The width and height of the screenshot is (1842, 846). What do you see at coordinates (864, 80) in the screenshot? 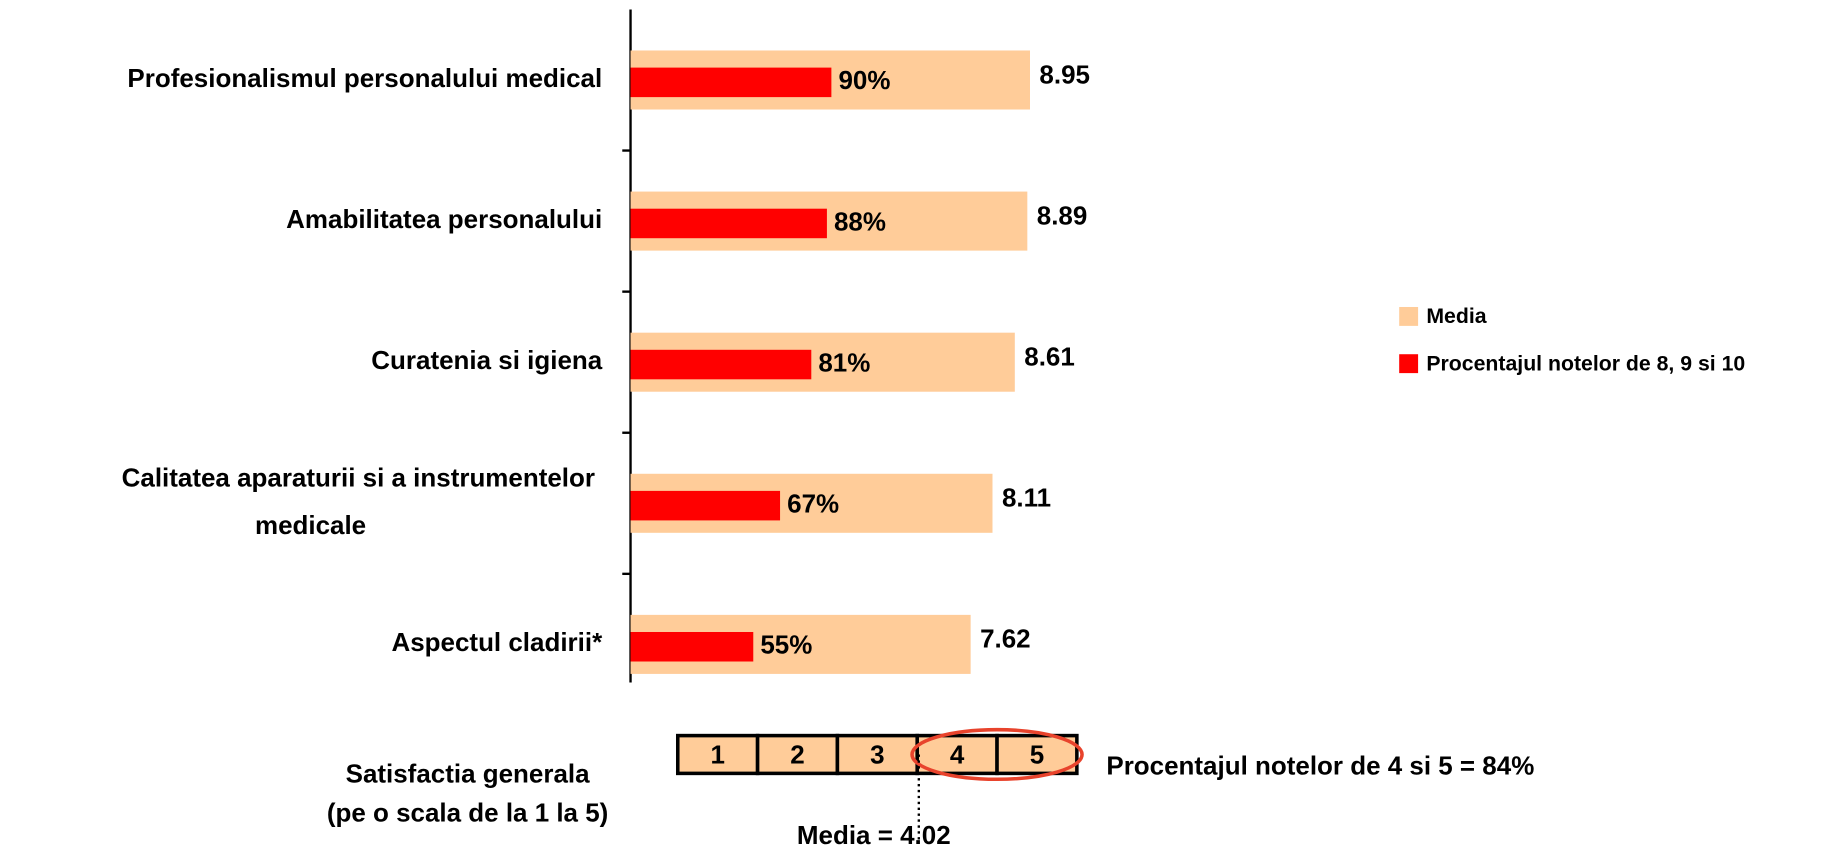
I see `value-label: 90%` at bounding box center [864, 80].